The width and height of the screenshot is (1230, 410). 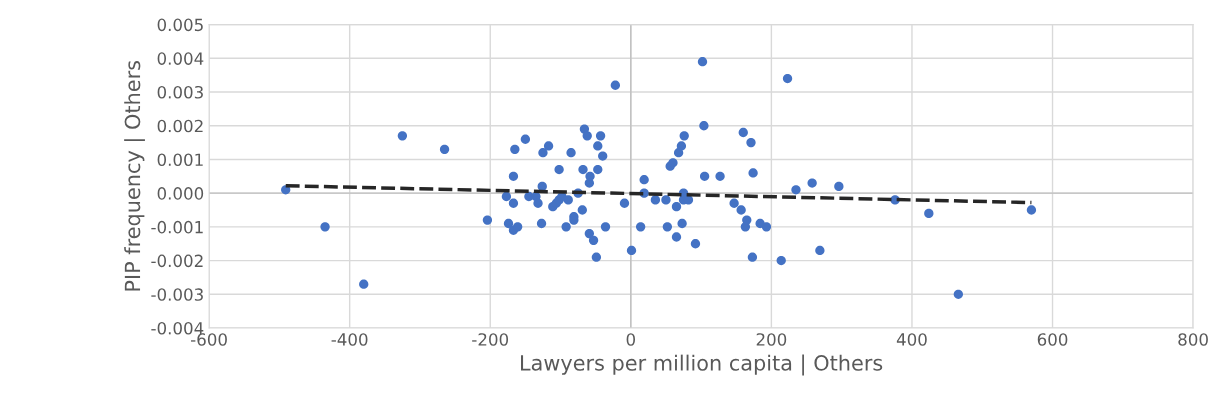 I want to click on y-tick-label: 0.004, so click(x=180, y=58).